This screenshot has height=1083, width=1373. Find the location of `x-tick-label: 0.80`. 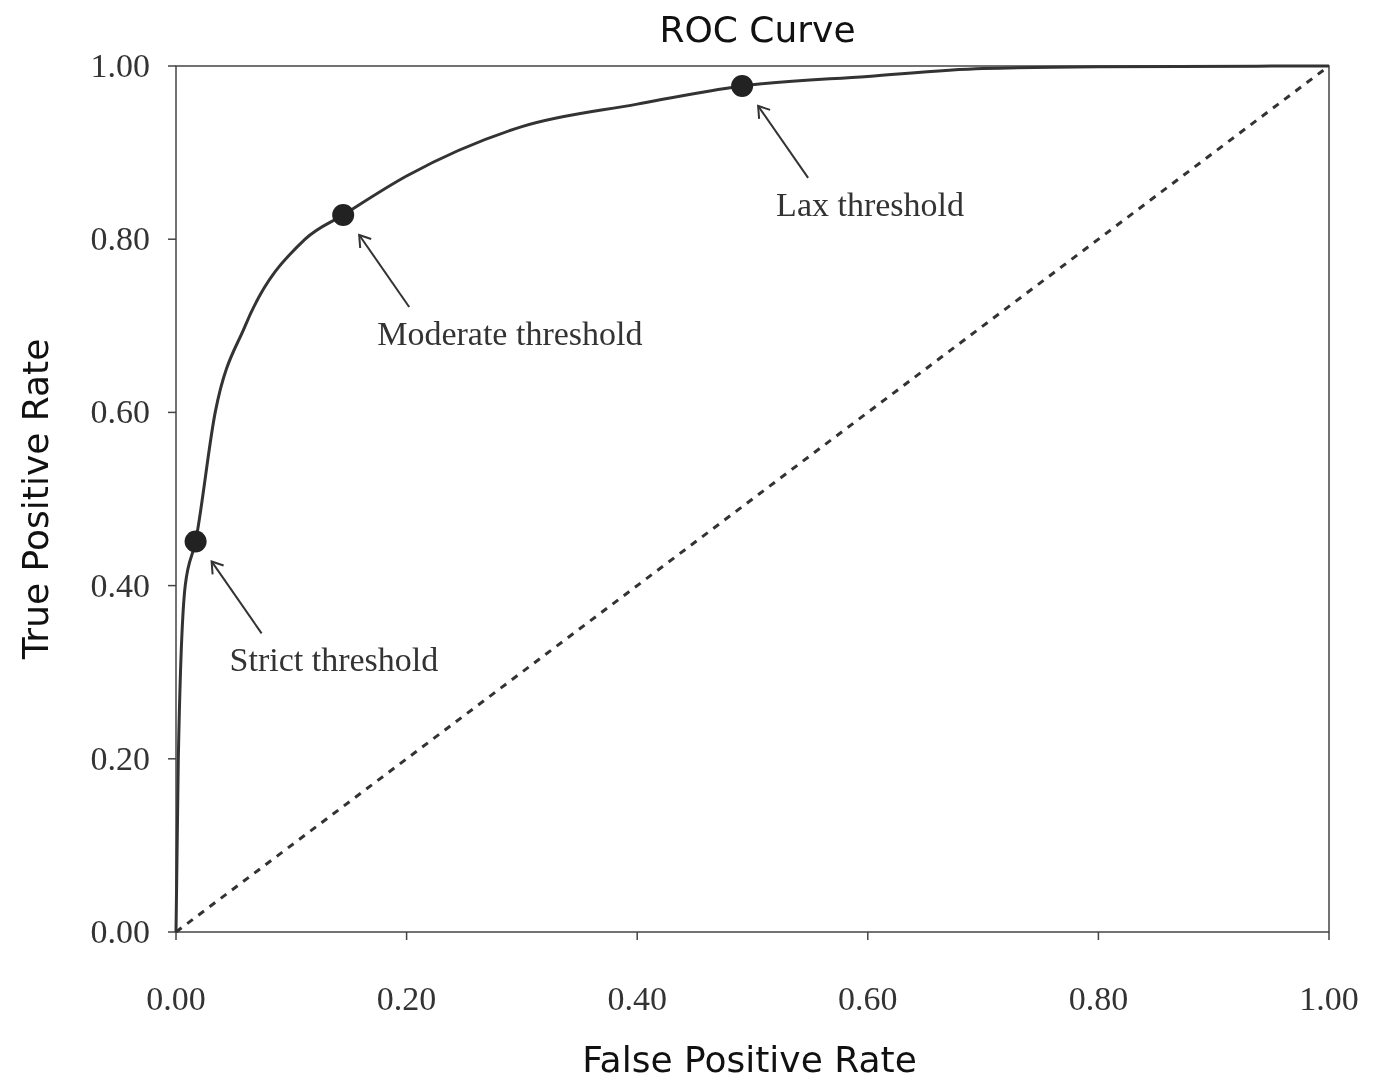

x-tick-label: 0.80 is located at coordinates (1098, 998).